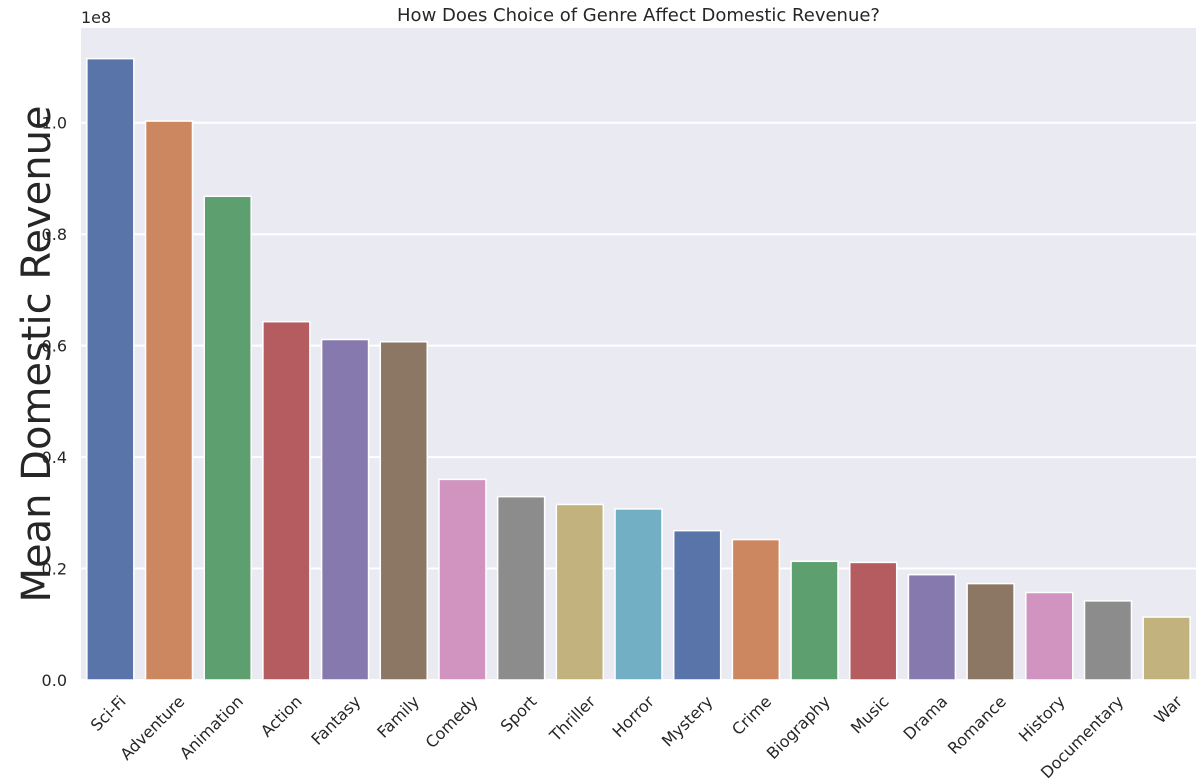  What do you see at coordinates (751, 715) in the screenshot?
I see `x-tick-label: Crime` at bounding box center [751, 715].